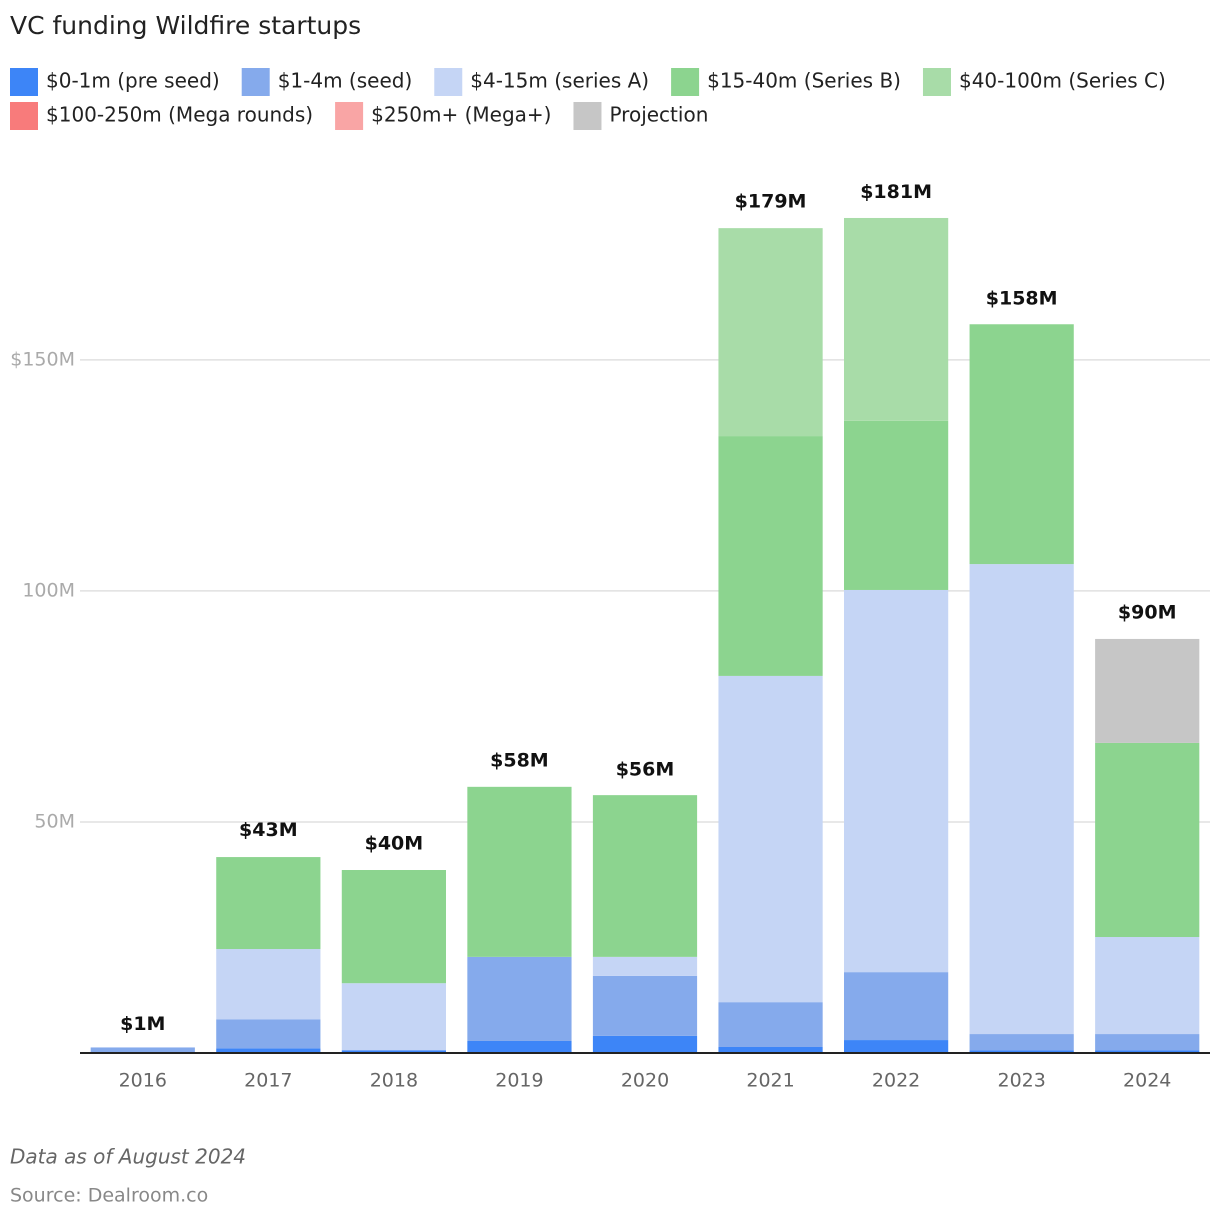  I want to click on legend-label: Projection, so click(658, 115).